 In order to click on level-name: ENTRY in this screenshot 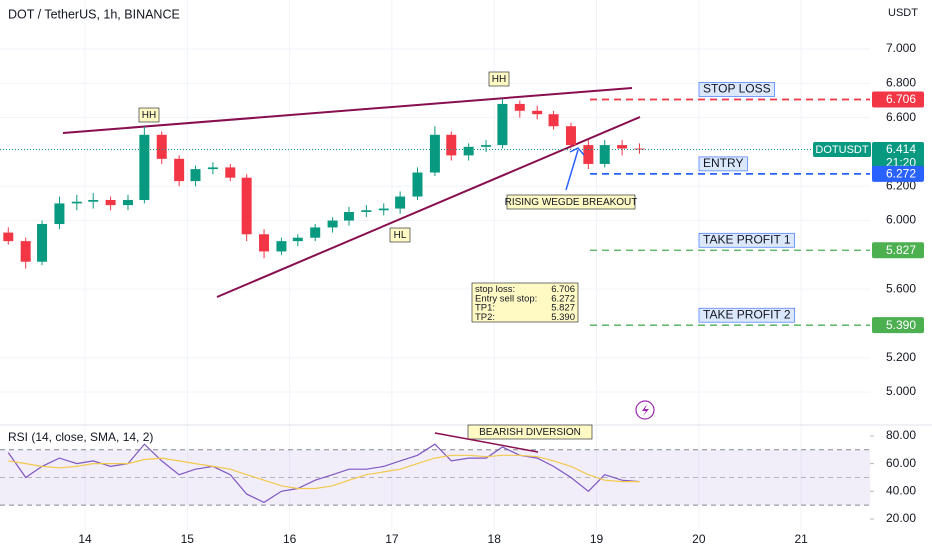, I will do `click(723, 163)`.